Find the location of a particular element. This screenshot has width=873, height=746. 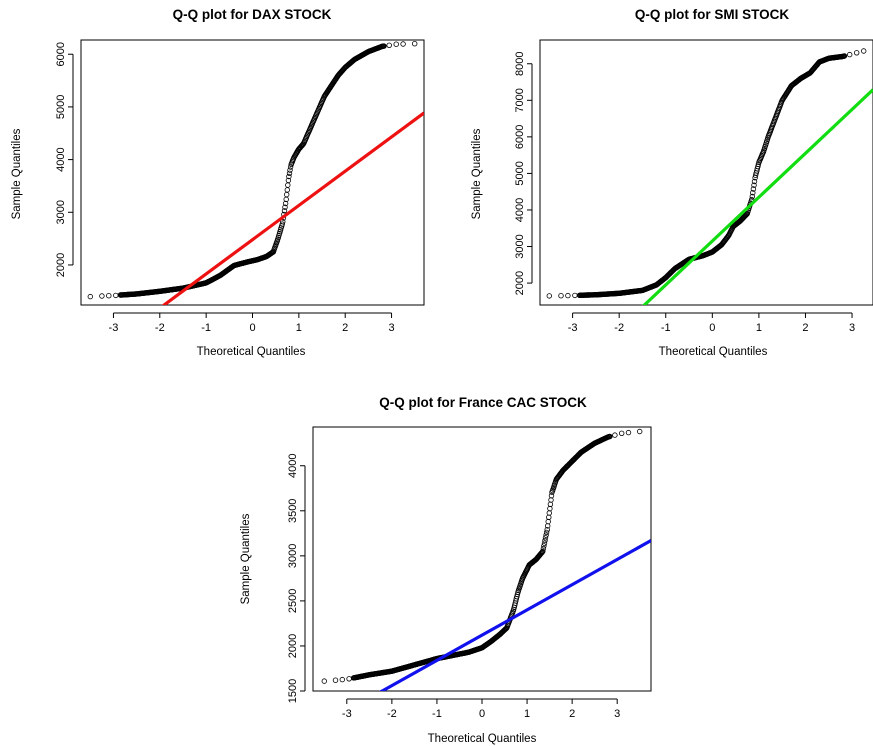

y-tick-label: 1500 is located at coordinates (293, 691).